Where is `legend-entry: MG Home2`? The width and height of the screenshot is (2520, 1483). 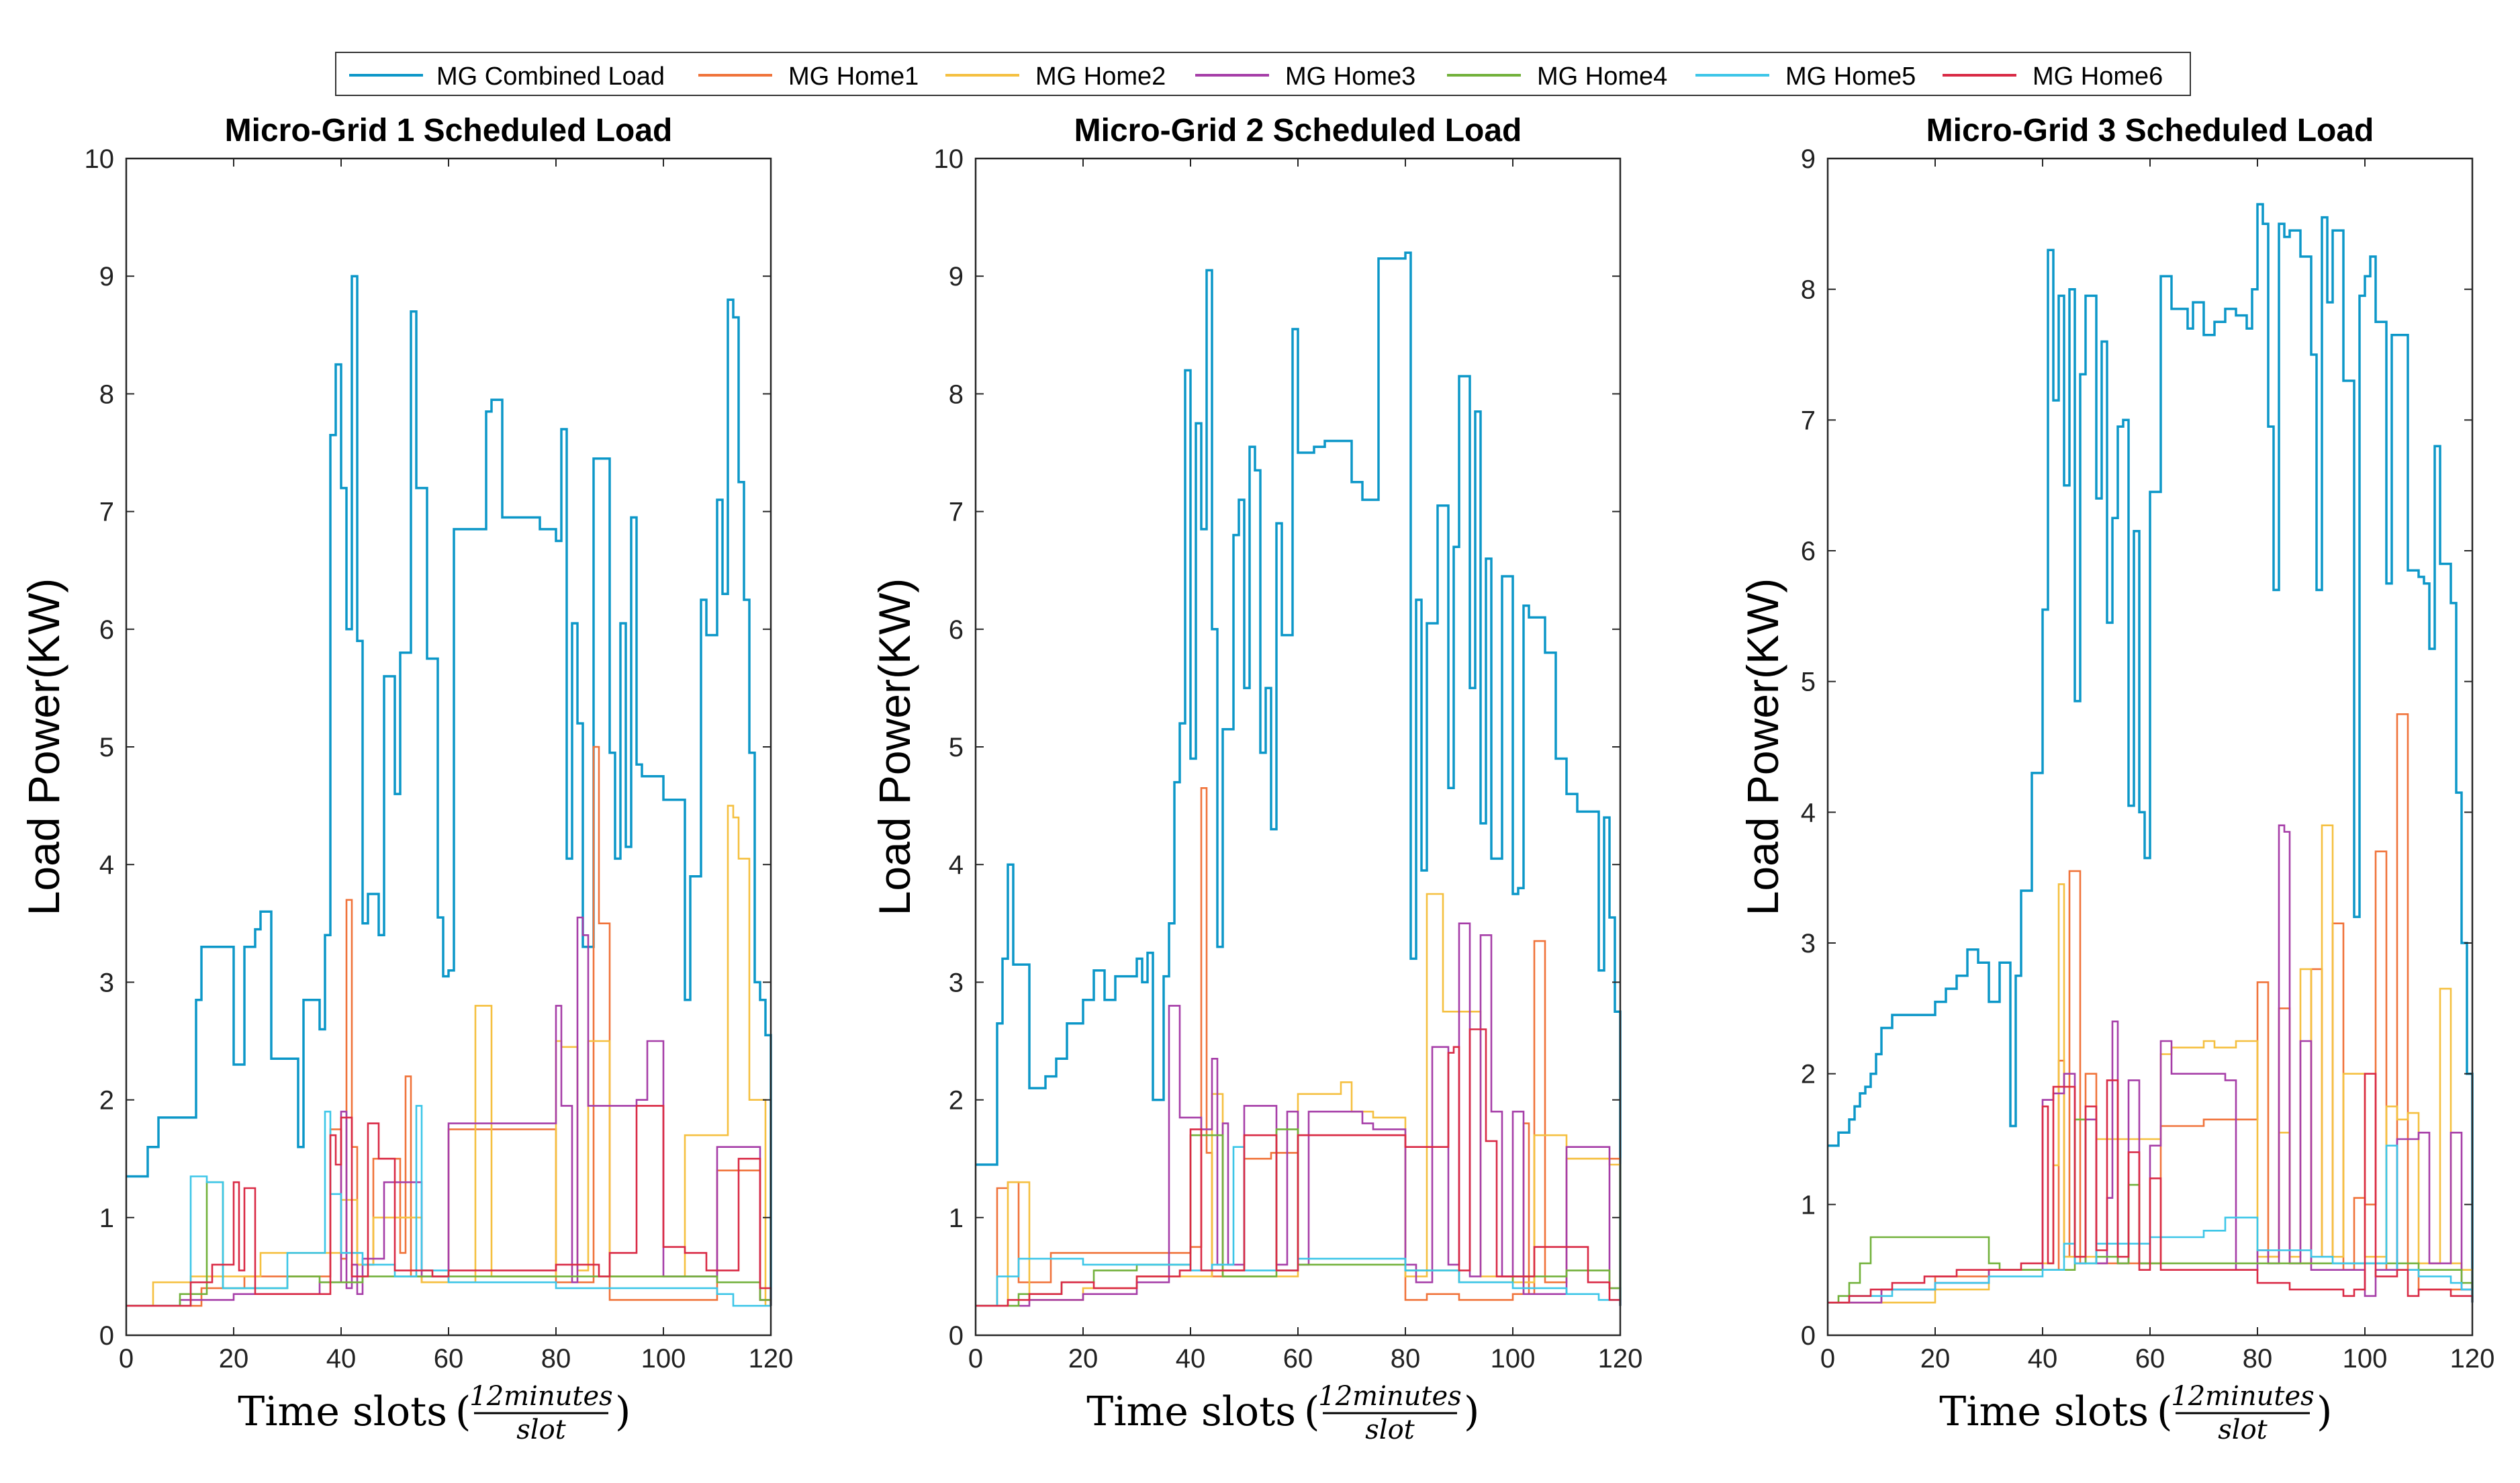
legend-entry: MG Home2 is located at coordinates (1055, 76).